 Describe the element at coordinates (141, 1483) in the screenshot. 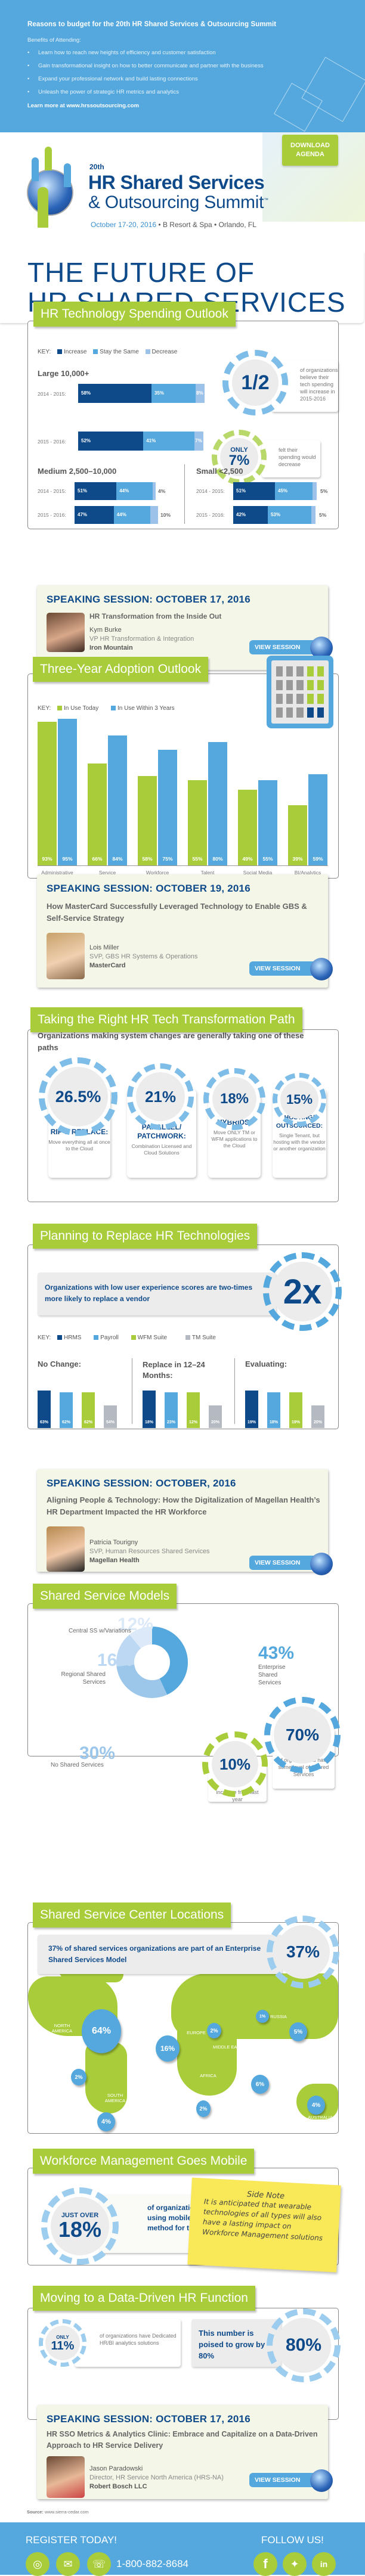

I see `session-heading: SPEAKING SESSION: OCTOBER, 2016` at that location.